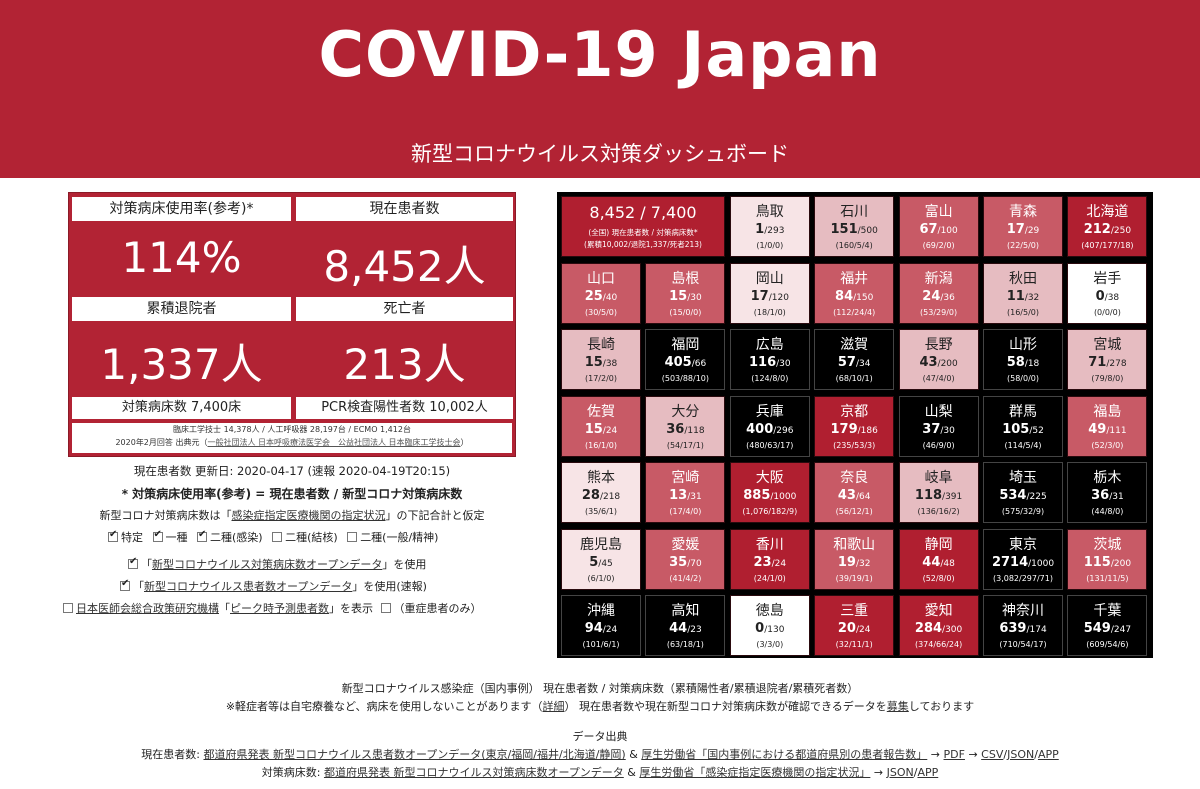  What do you see at coordinates (1048, 754) in the screenshot?
I see `app-link: APP` at bounding box center [1048, 754].